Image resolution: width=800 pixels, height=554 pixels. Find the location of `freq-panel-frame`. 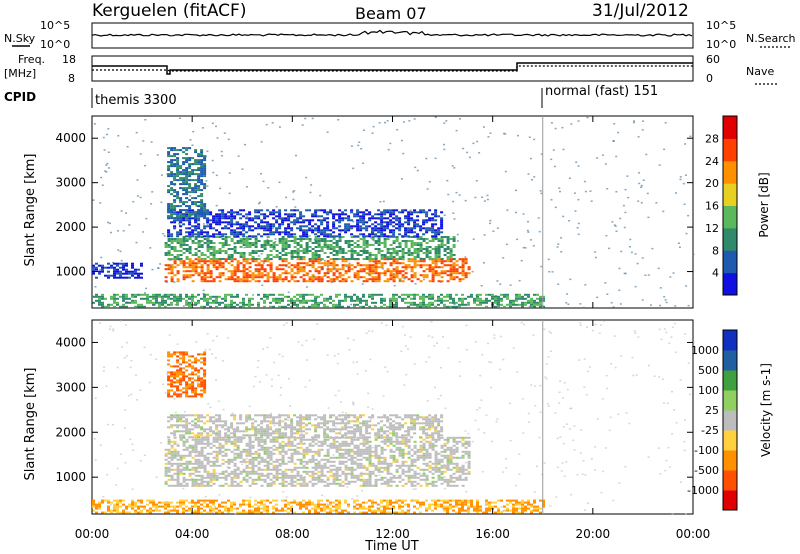

freq-panel-frame is located at coordinates (392, 68).